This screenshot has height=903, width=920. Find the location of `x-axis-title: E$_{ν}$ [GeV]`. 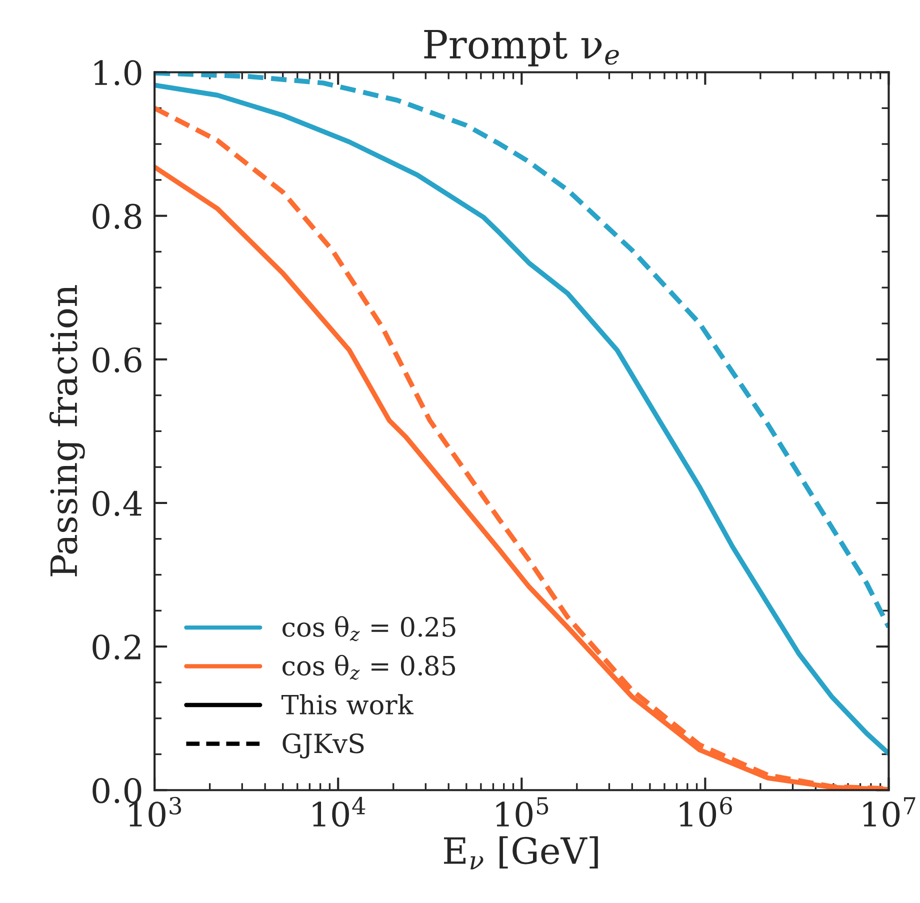

x-axis-title: E$_{ν}$ [GeV] is located at coordinates (521, 853).